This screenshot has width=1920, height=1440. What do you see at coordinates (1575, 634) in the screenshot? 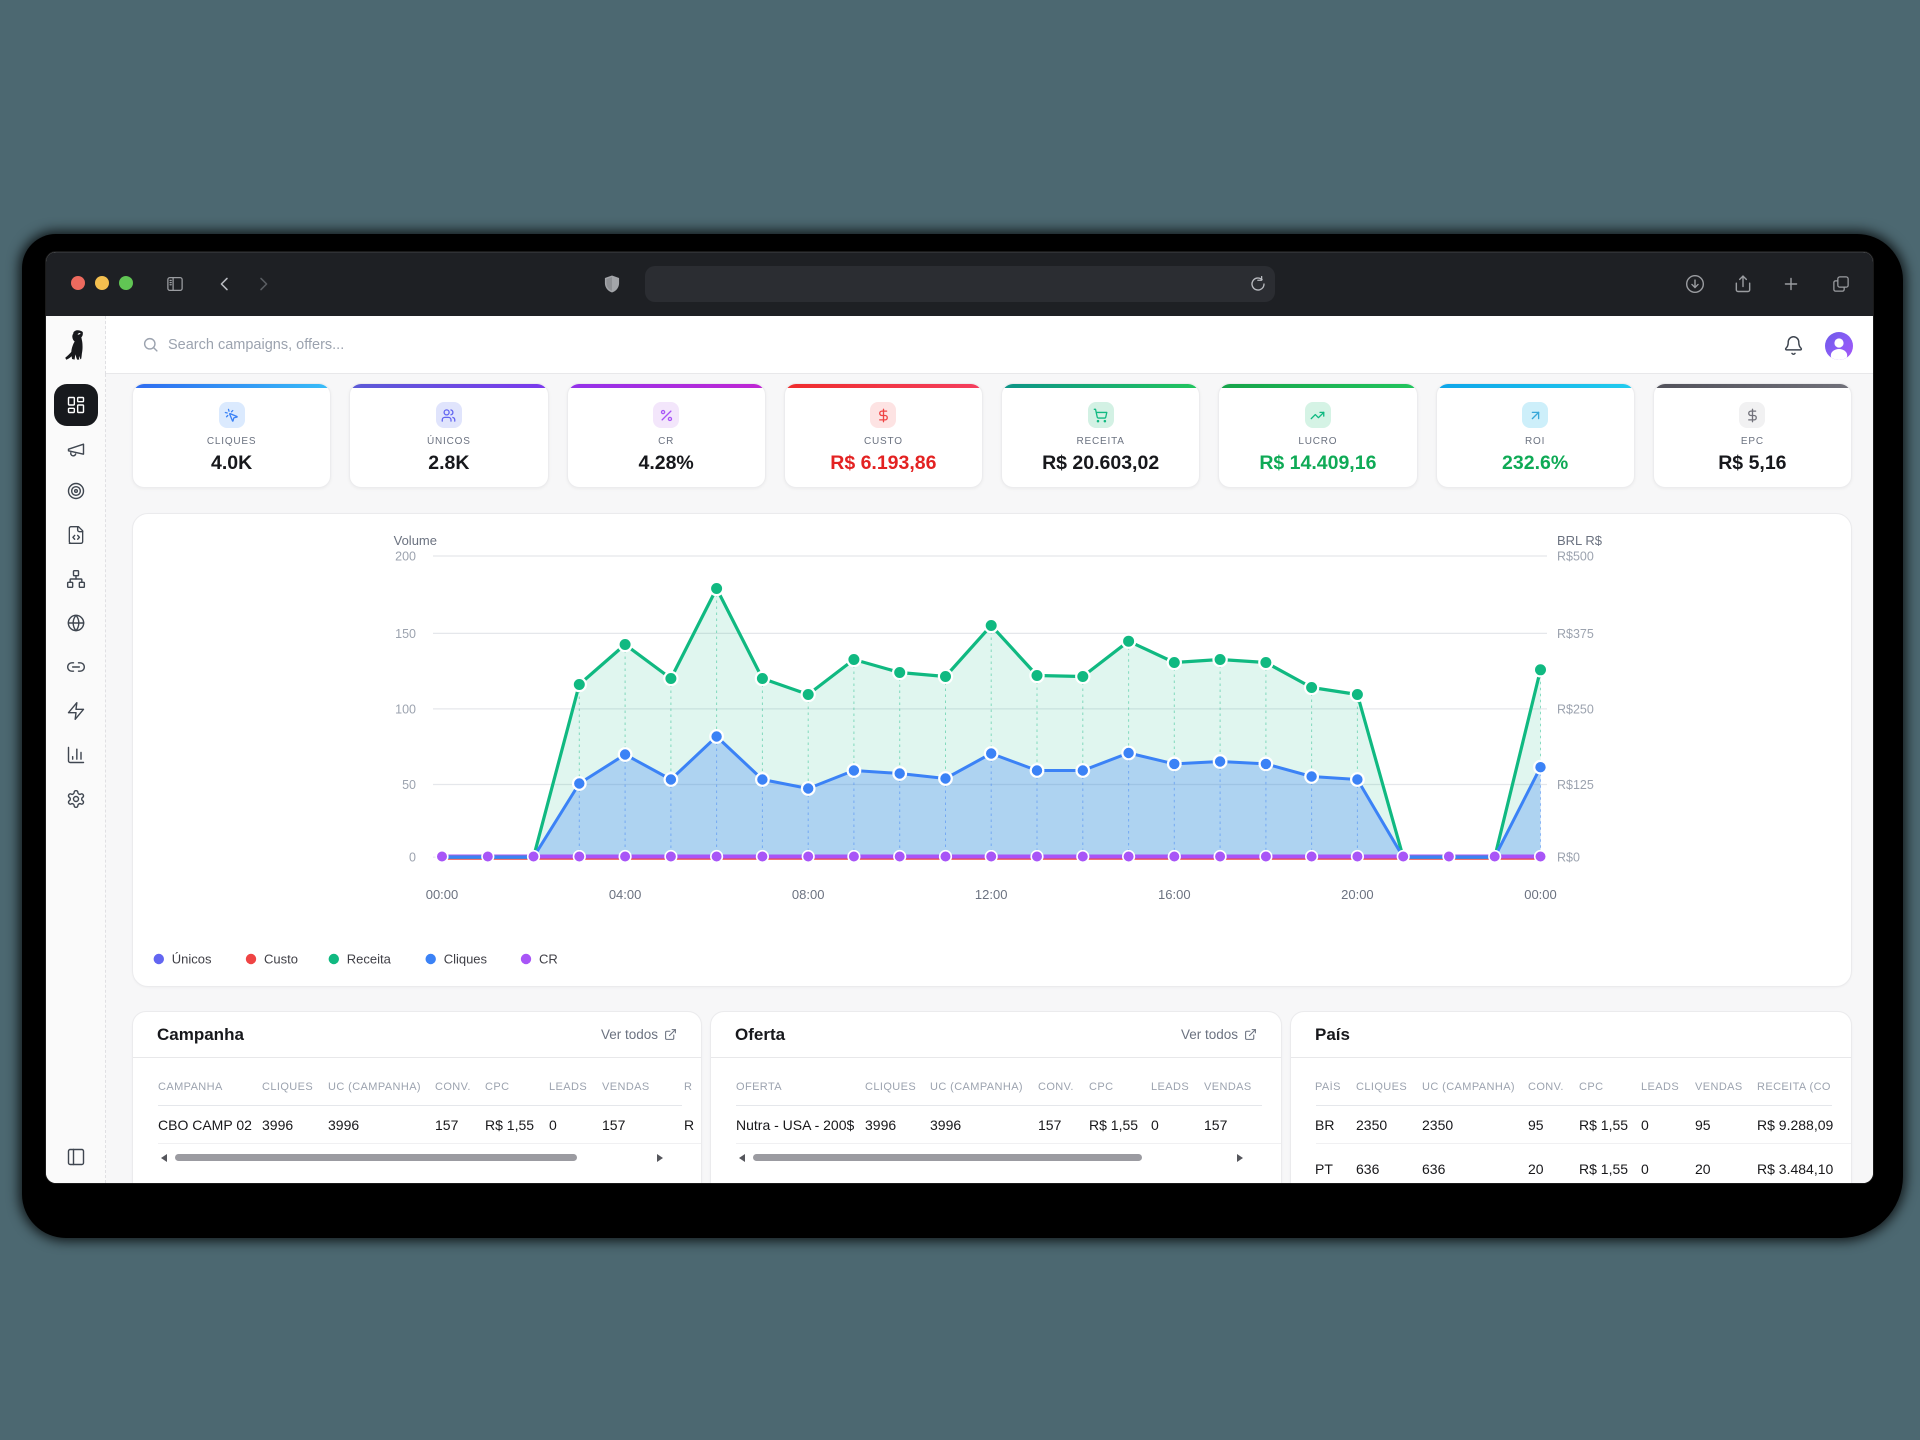
I see `svg-text: R$375` at bounding box center [1575, 634].